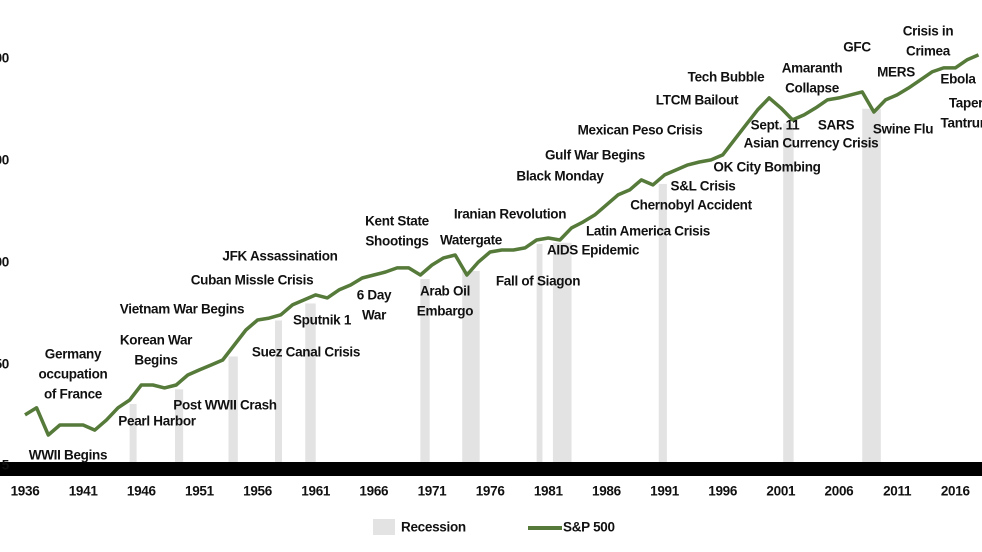 This screenshot has height=552, width=982. What do you see at coordinates (593, 250) in the screenshot?
I see `annotation: AIDS Epidemic` at bounding box center [593, 250].